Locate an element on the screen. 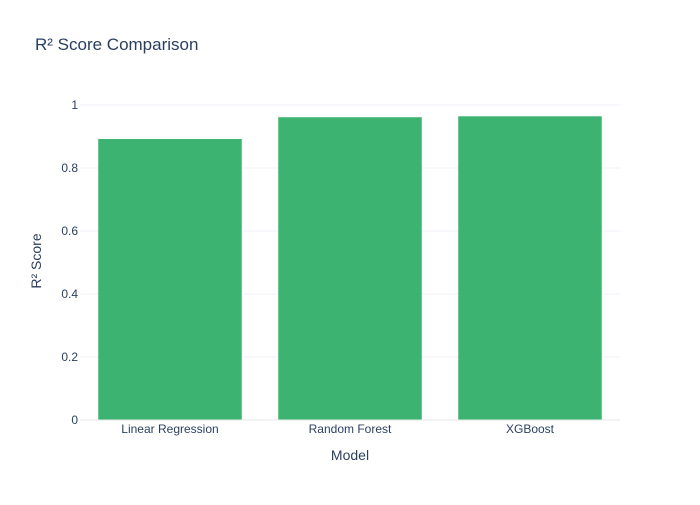 This screenshot has width=700, height=505. y-tick-label: 0.8 is located at coordinates (69, 168).